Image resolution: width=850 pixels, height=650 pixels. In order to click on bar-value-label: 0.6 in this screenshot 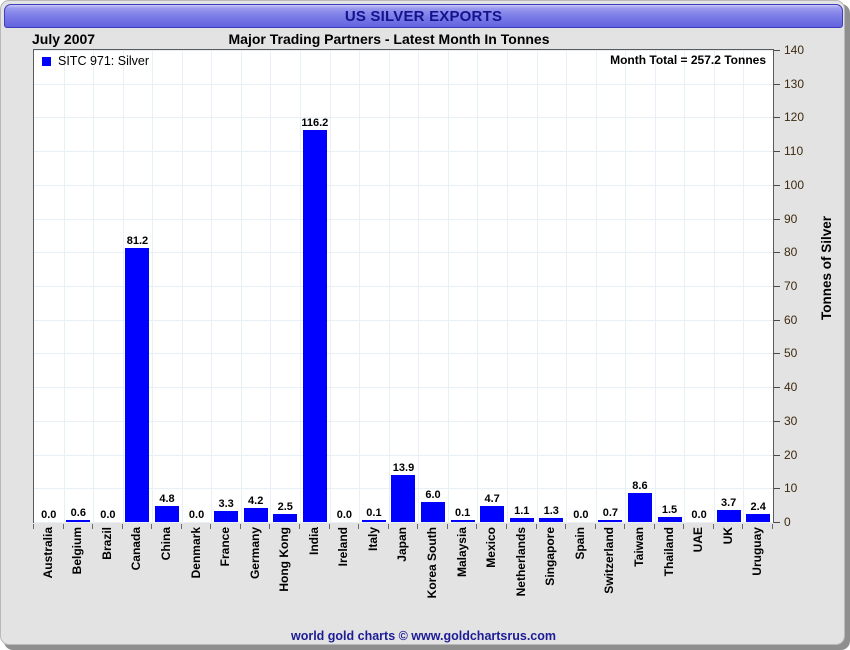, I will do `click(78, 512)`.